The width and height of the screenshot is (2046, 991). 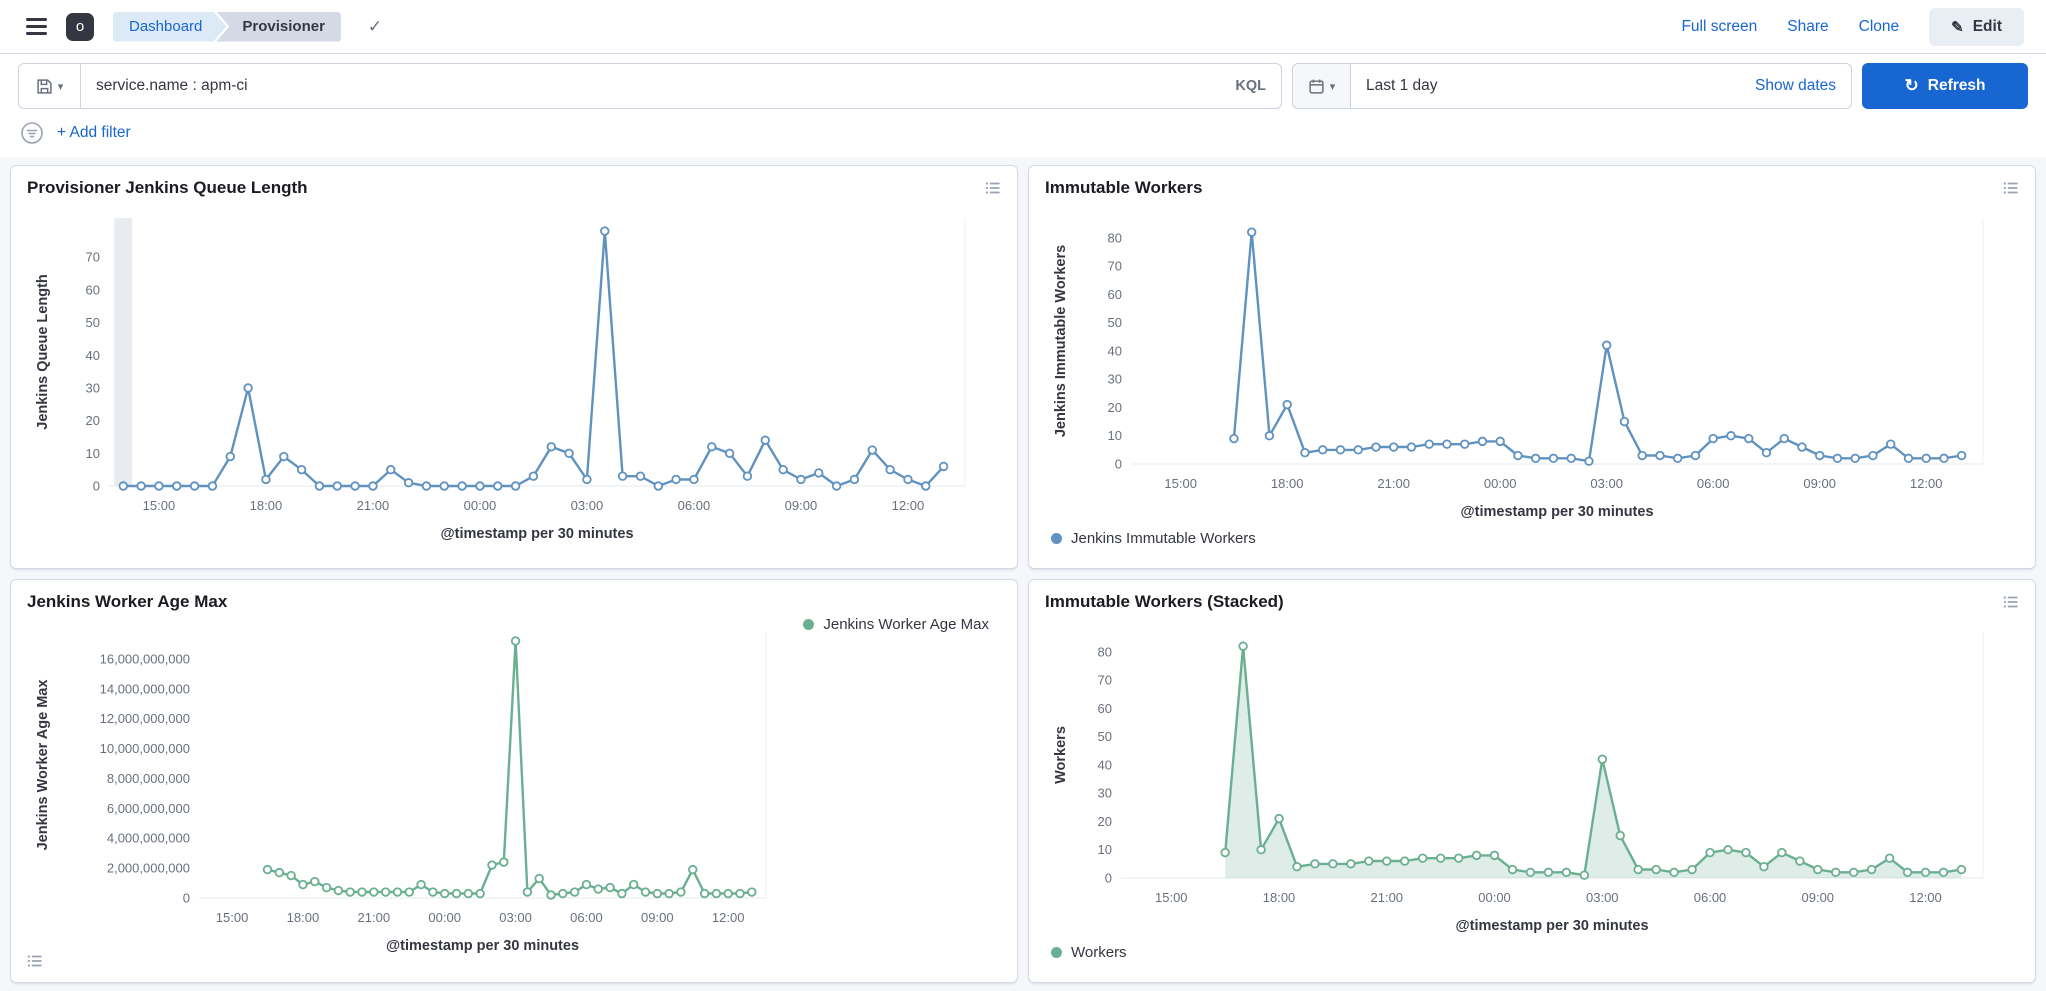 I want to click on breadcrumb-dashboard: Dashboard, so click(x=169, y=27).